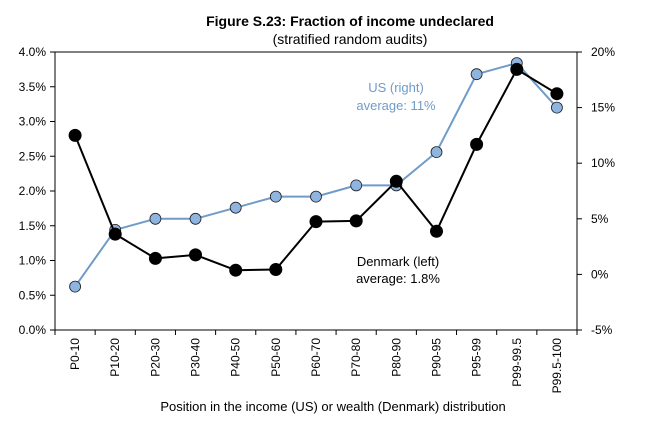 The width and height of the screenshot is (645, 431). I want to click on right-tick-label: 15%, so click(603, 108).